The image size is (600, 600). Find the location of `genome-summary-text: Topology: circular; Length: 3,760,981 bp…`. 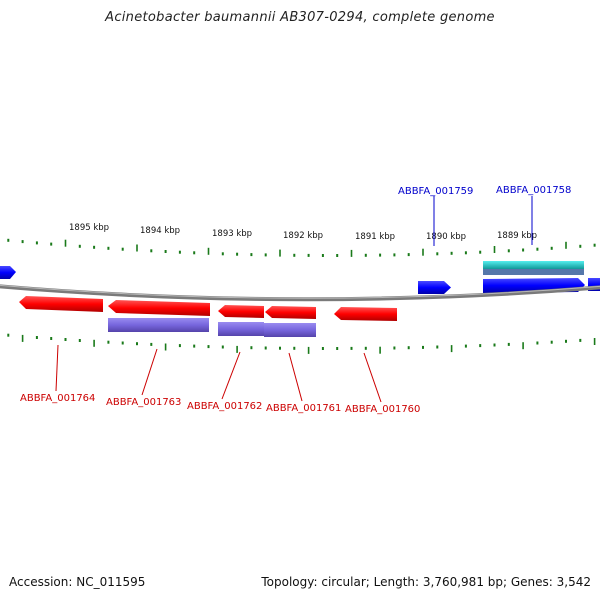

genome-summary-text: Topology: circular; Length: 3,760,981 bp… is located at coordinates (426, 582).